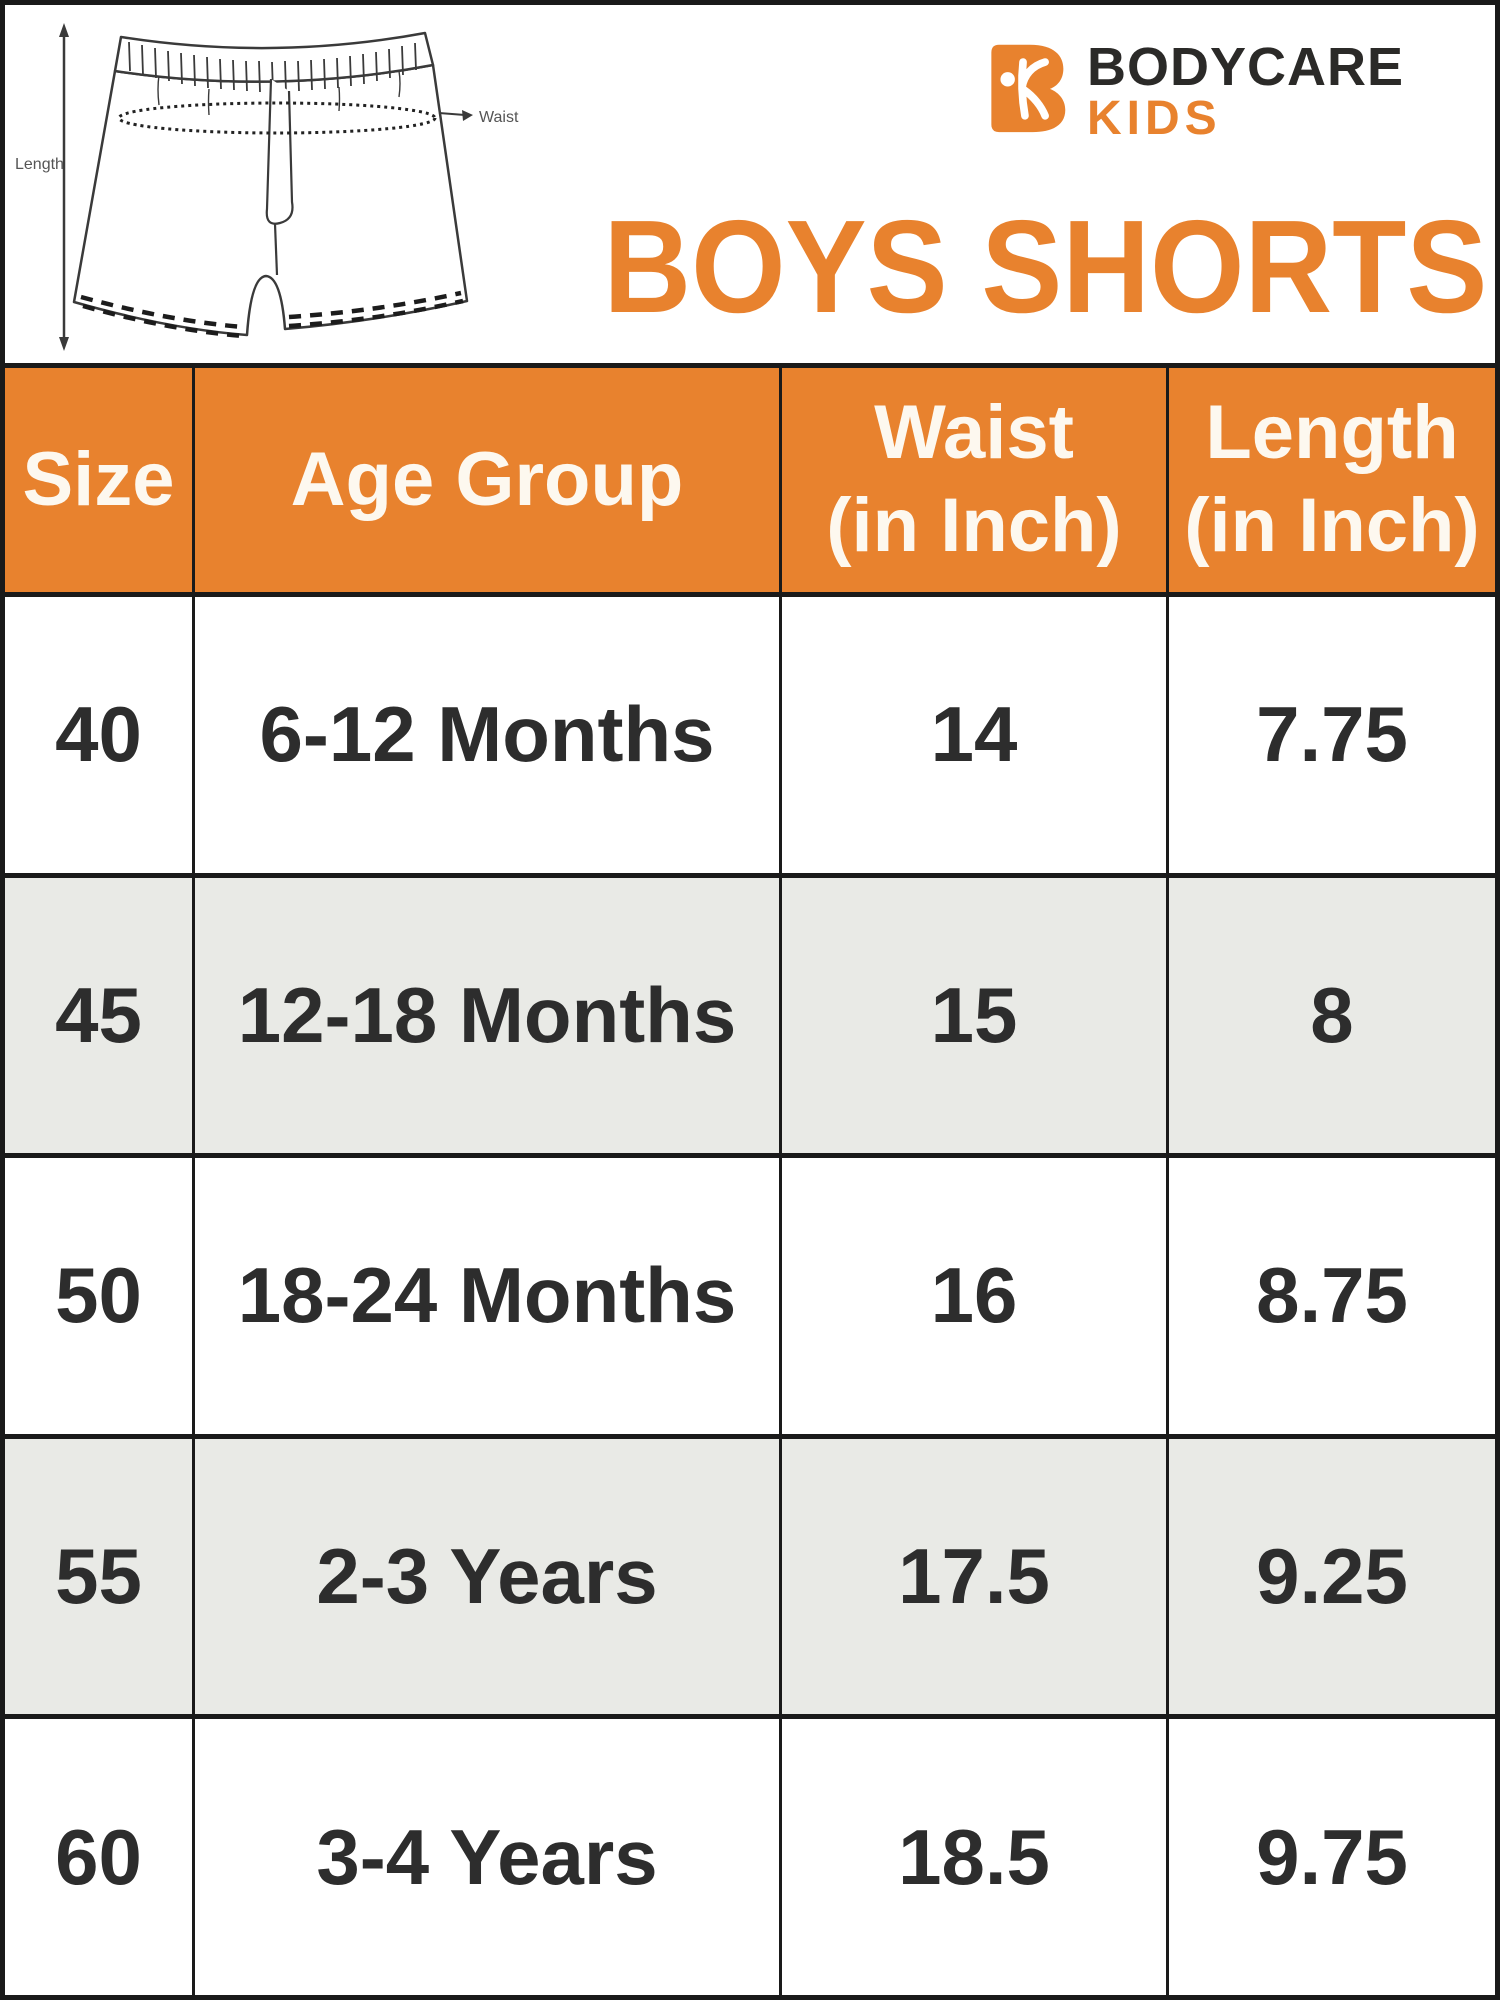 The width and height of the screenshot is (1500, 2000). What do you see at coordinates (1045, 266) in the screenshot?
I see `page-title: BOYS SHORTS` at bounding box center [1045, 266].